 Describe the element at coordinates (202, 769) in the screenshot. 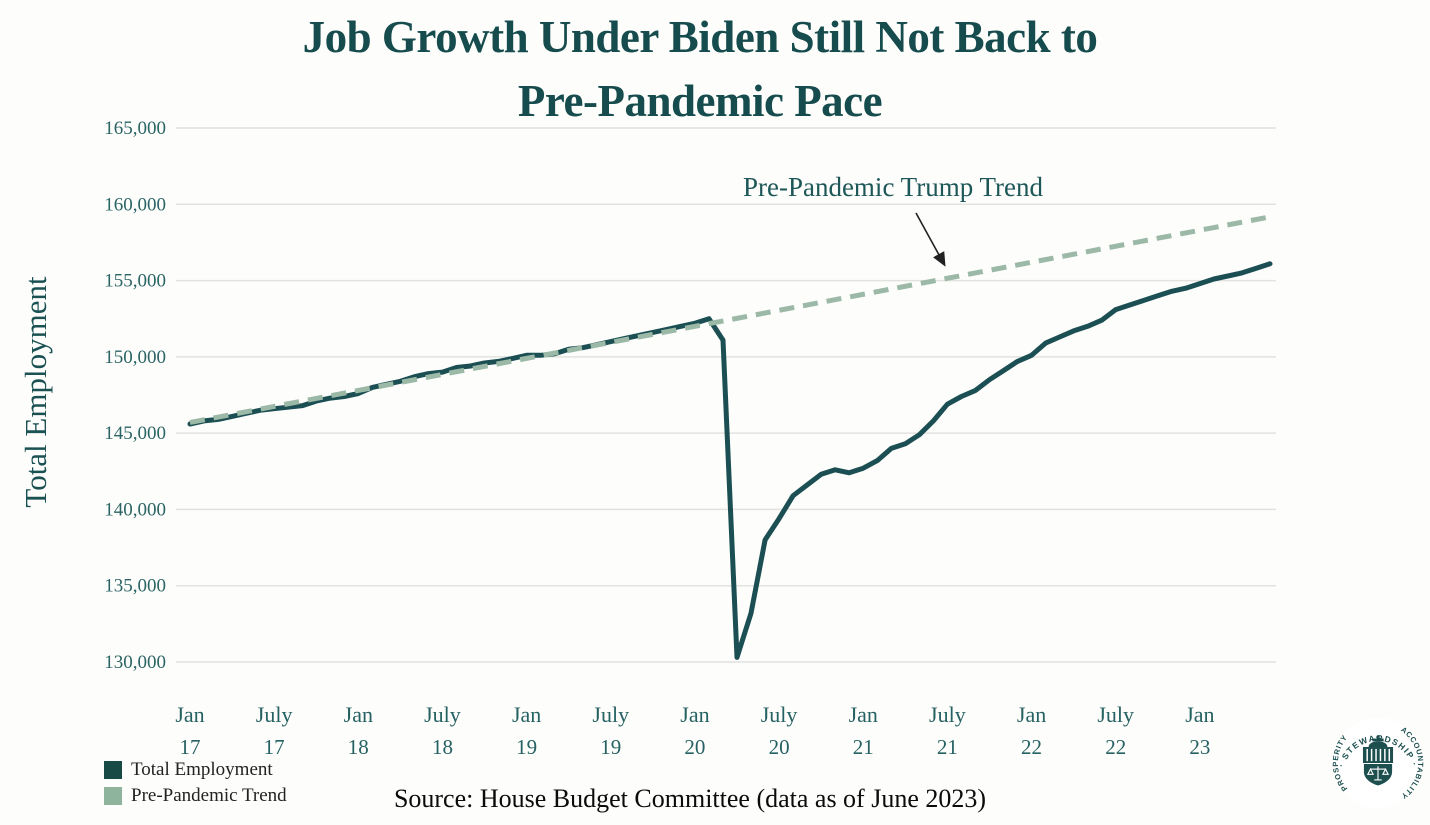

I see `legend-label: Total Employment` at that location.